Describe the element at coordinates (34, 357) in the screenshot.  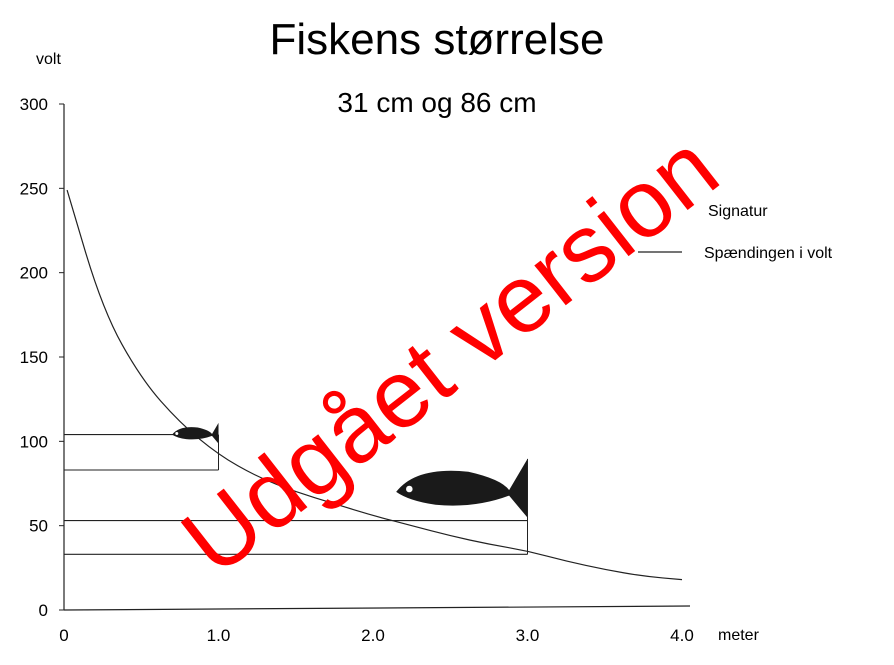
I see `y-tick-label: 150` at that location.